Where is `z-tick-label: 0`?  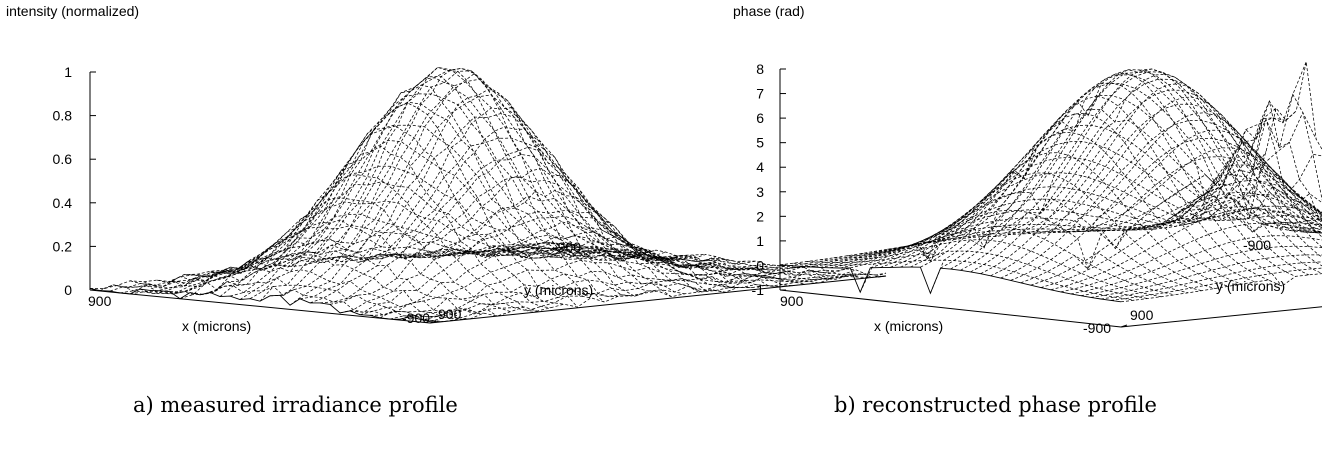
z-tick-label: 0 is located at coordinates (68, 290).